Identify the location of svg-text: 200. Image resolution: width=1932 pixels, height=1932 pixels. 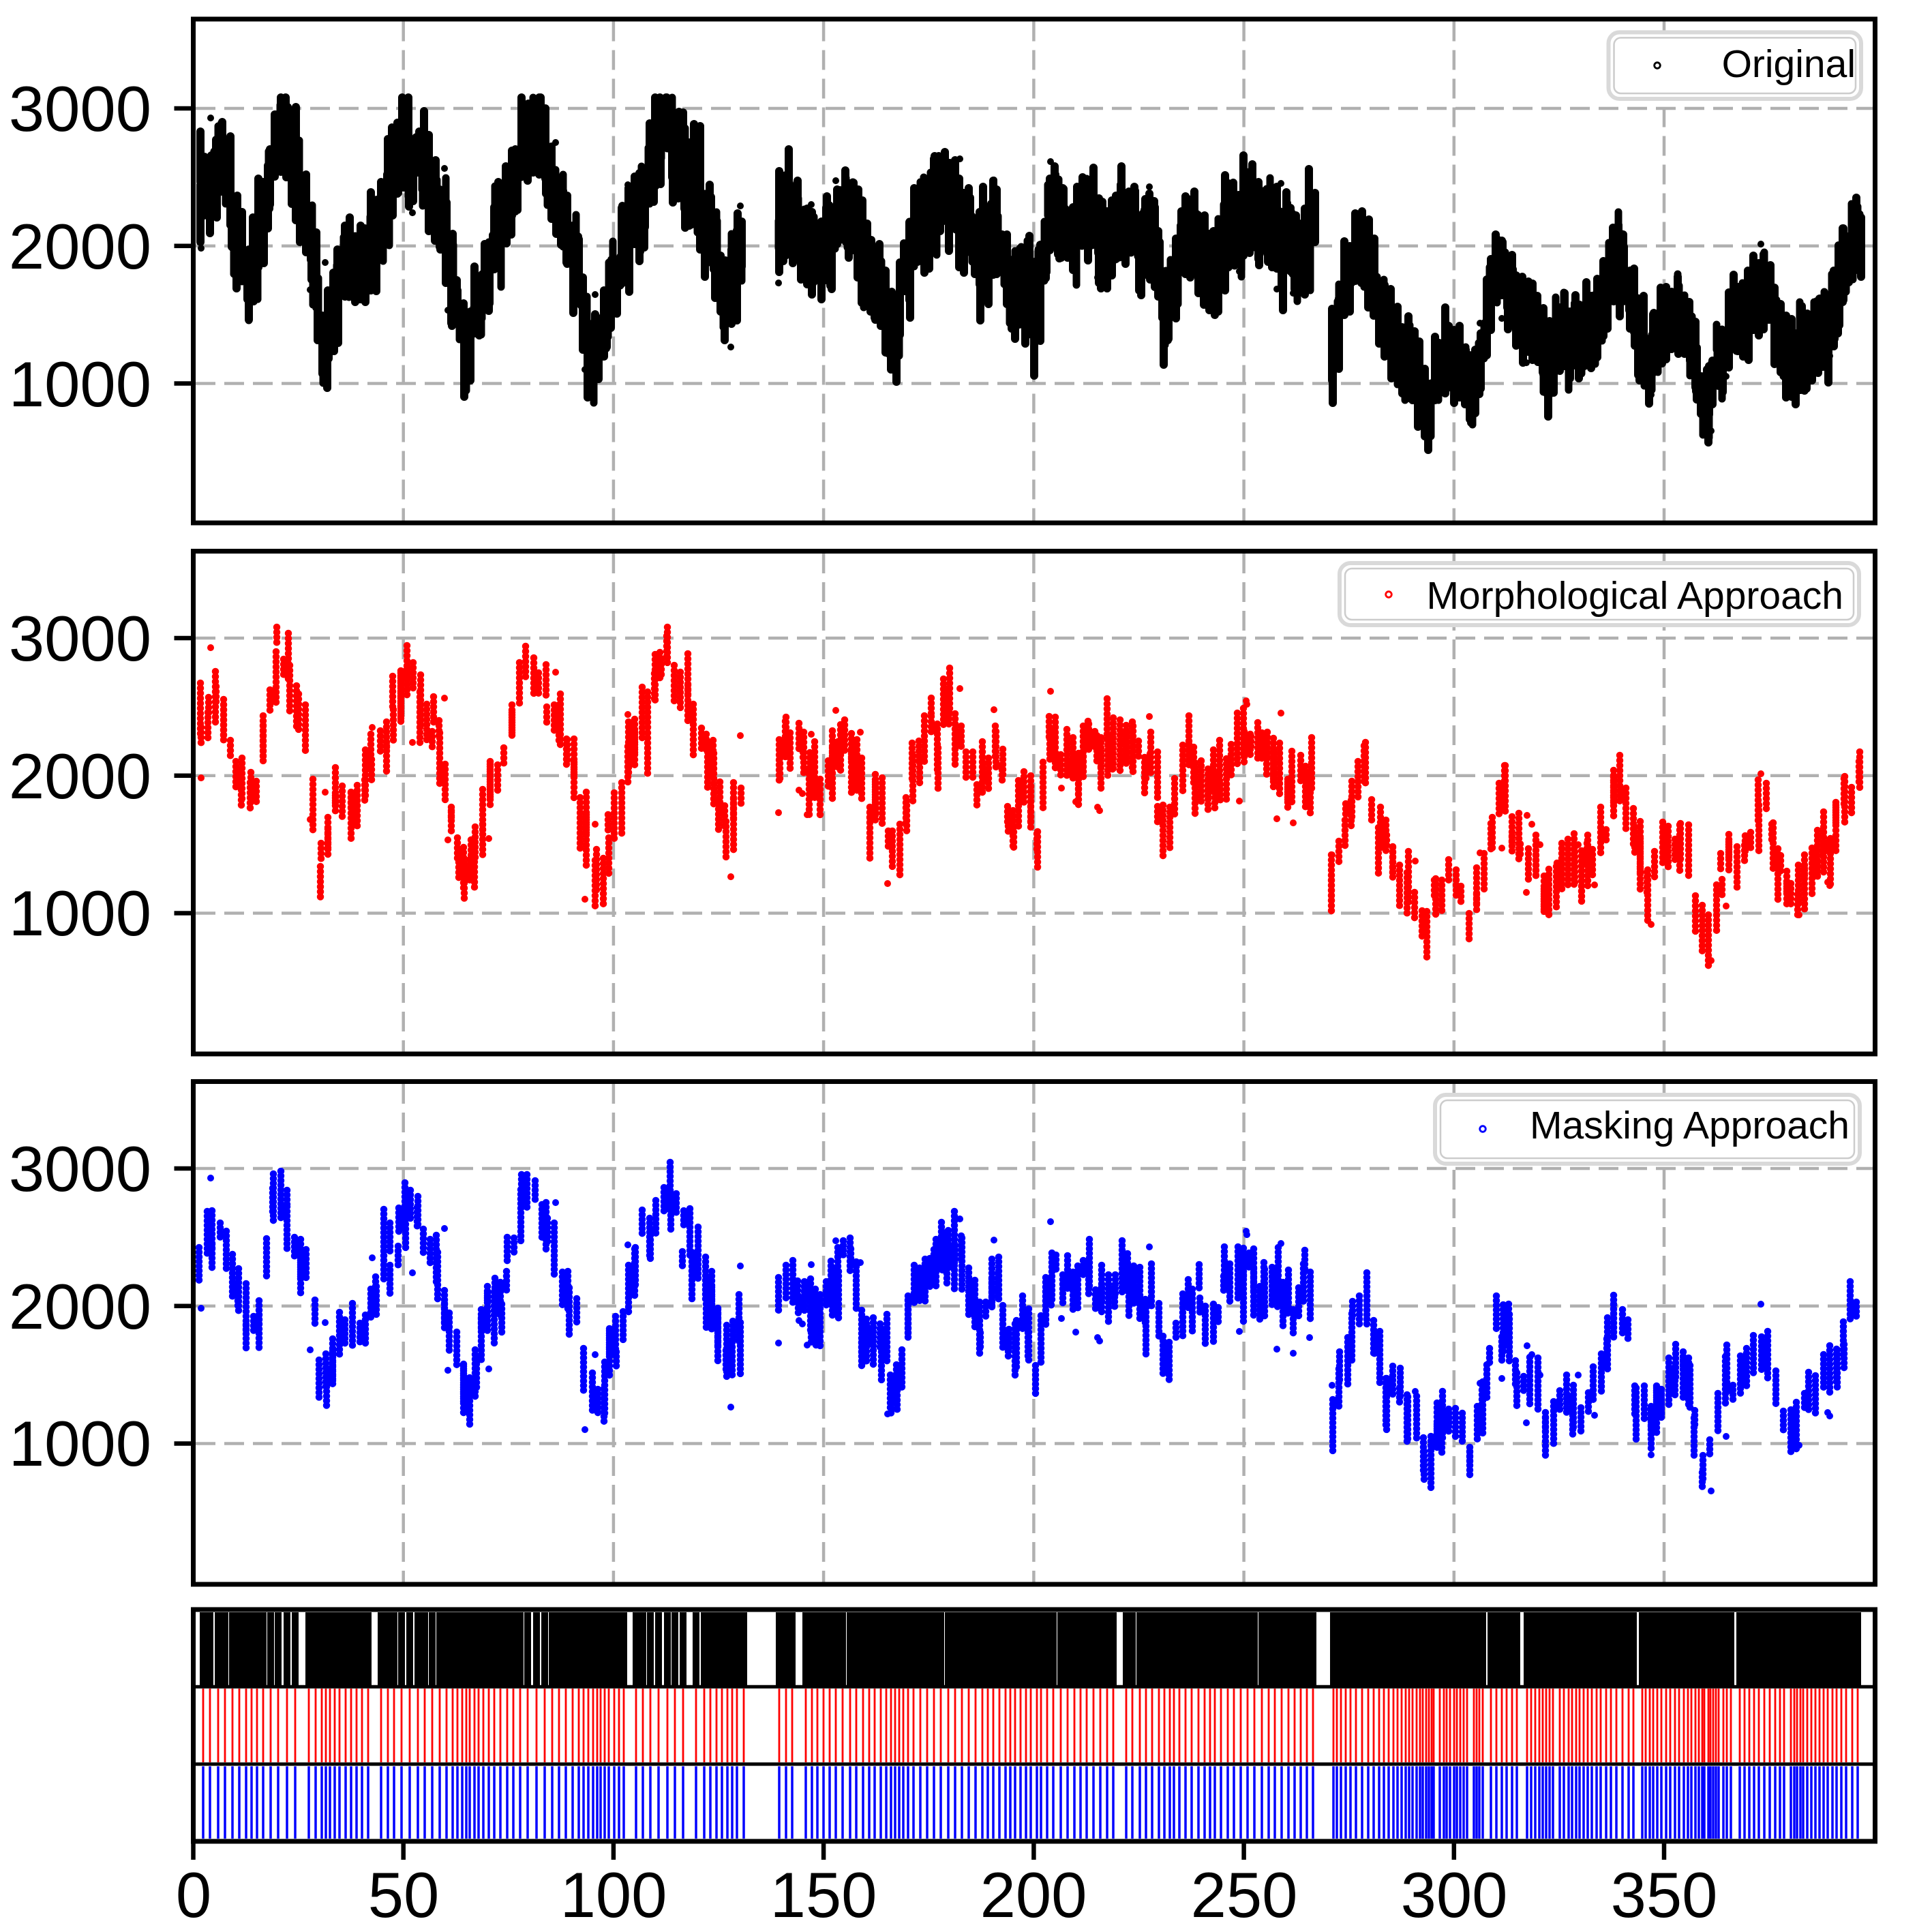
(1033, 1895).